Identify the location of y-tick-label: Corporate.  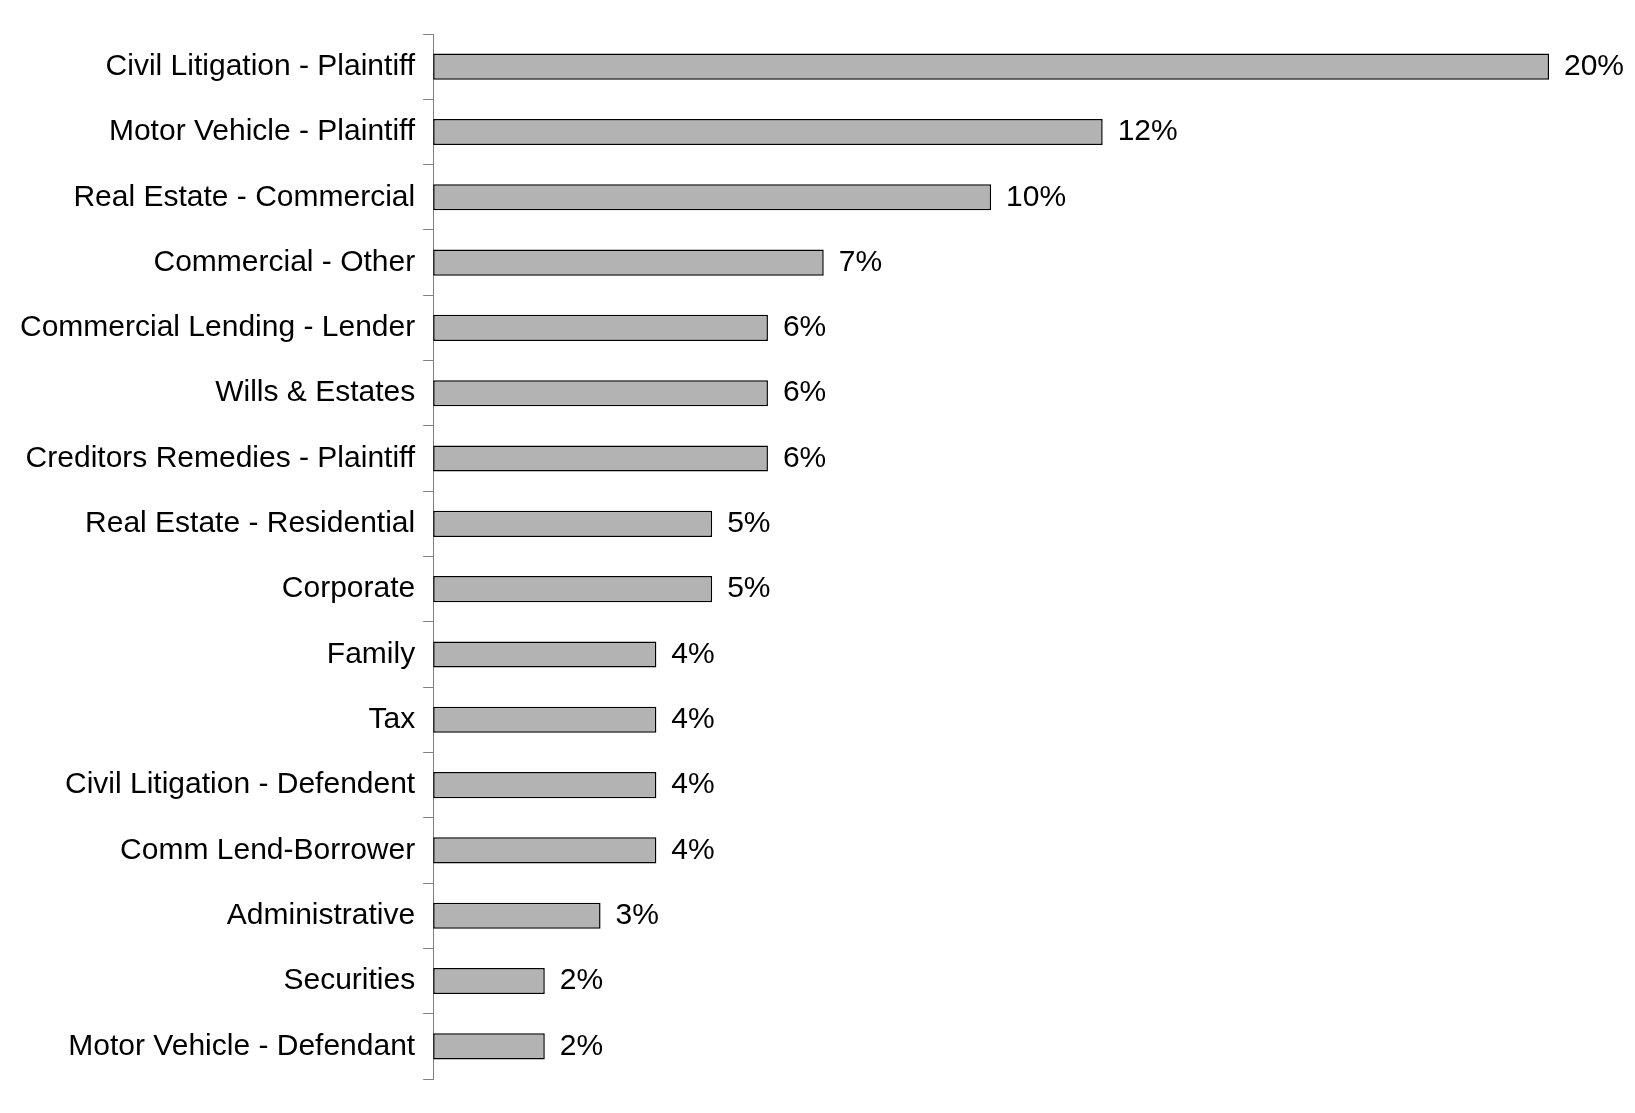
(348, 587).